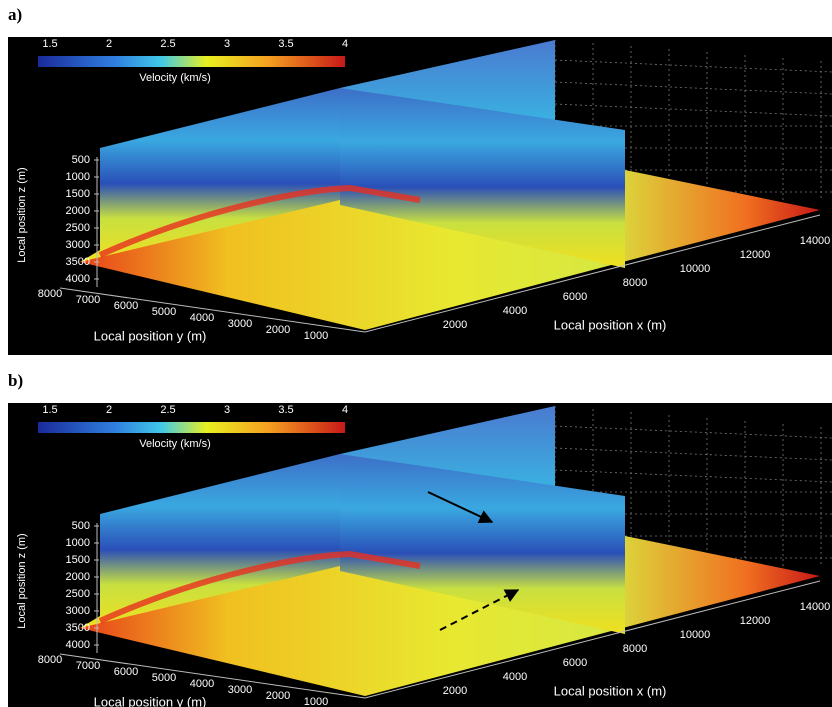 This screenshot has width=832, height=707. I want to click on arrow-dashed, so click(479, 610).